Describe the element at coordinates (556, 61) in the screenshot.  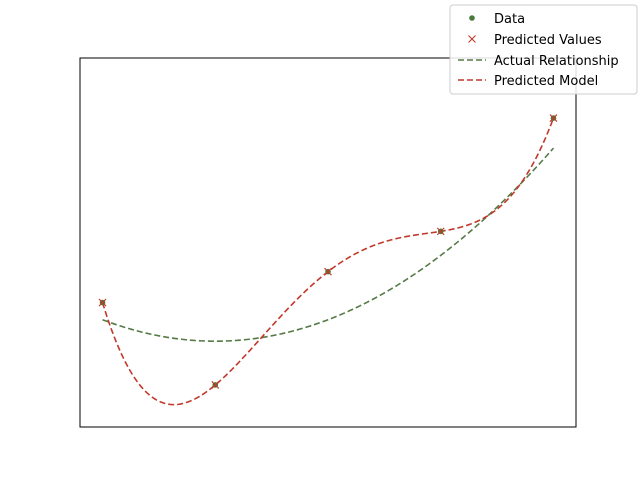
I see `legend-label-actual-relationship: Actual Relationship` at that location.